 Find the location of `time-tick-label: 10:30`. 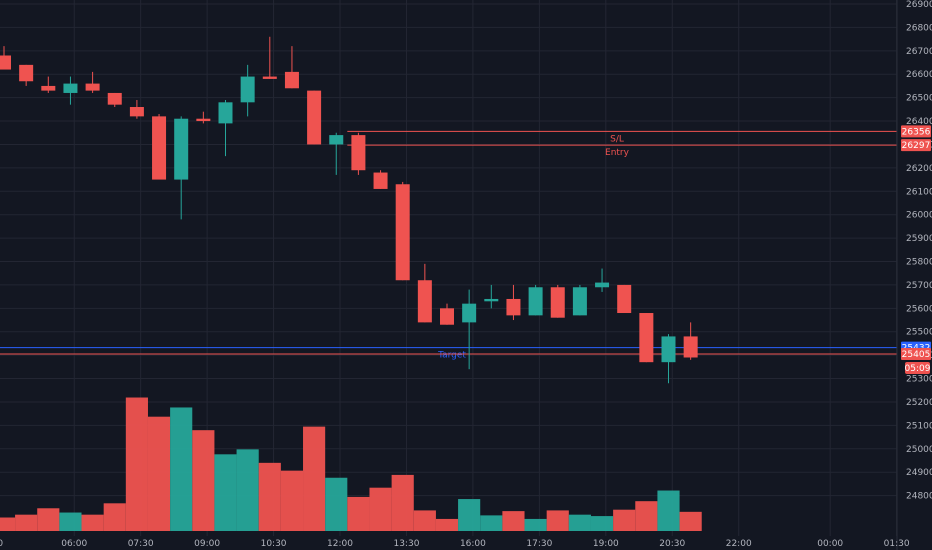

time-tick-label: 10:30 is located at coordinates (274, 544).